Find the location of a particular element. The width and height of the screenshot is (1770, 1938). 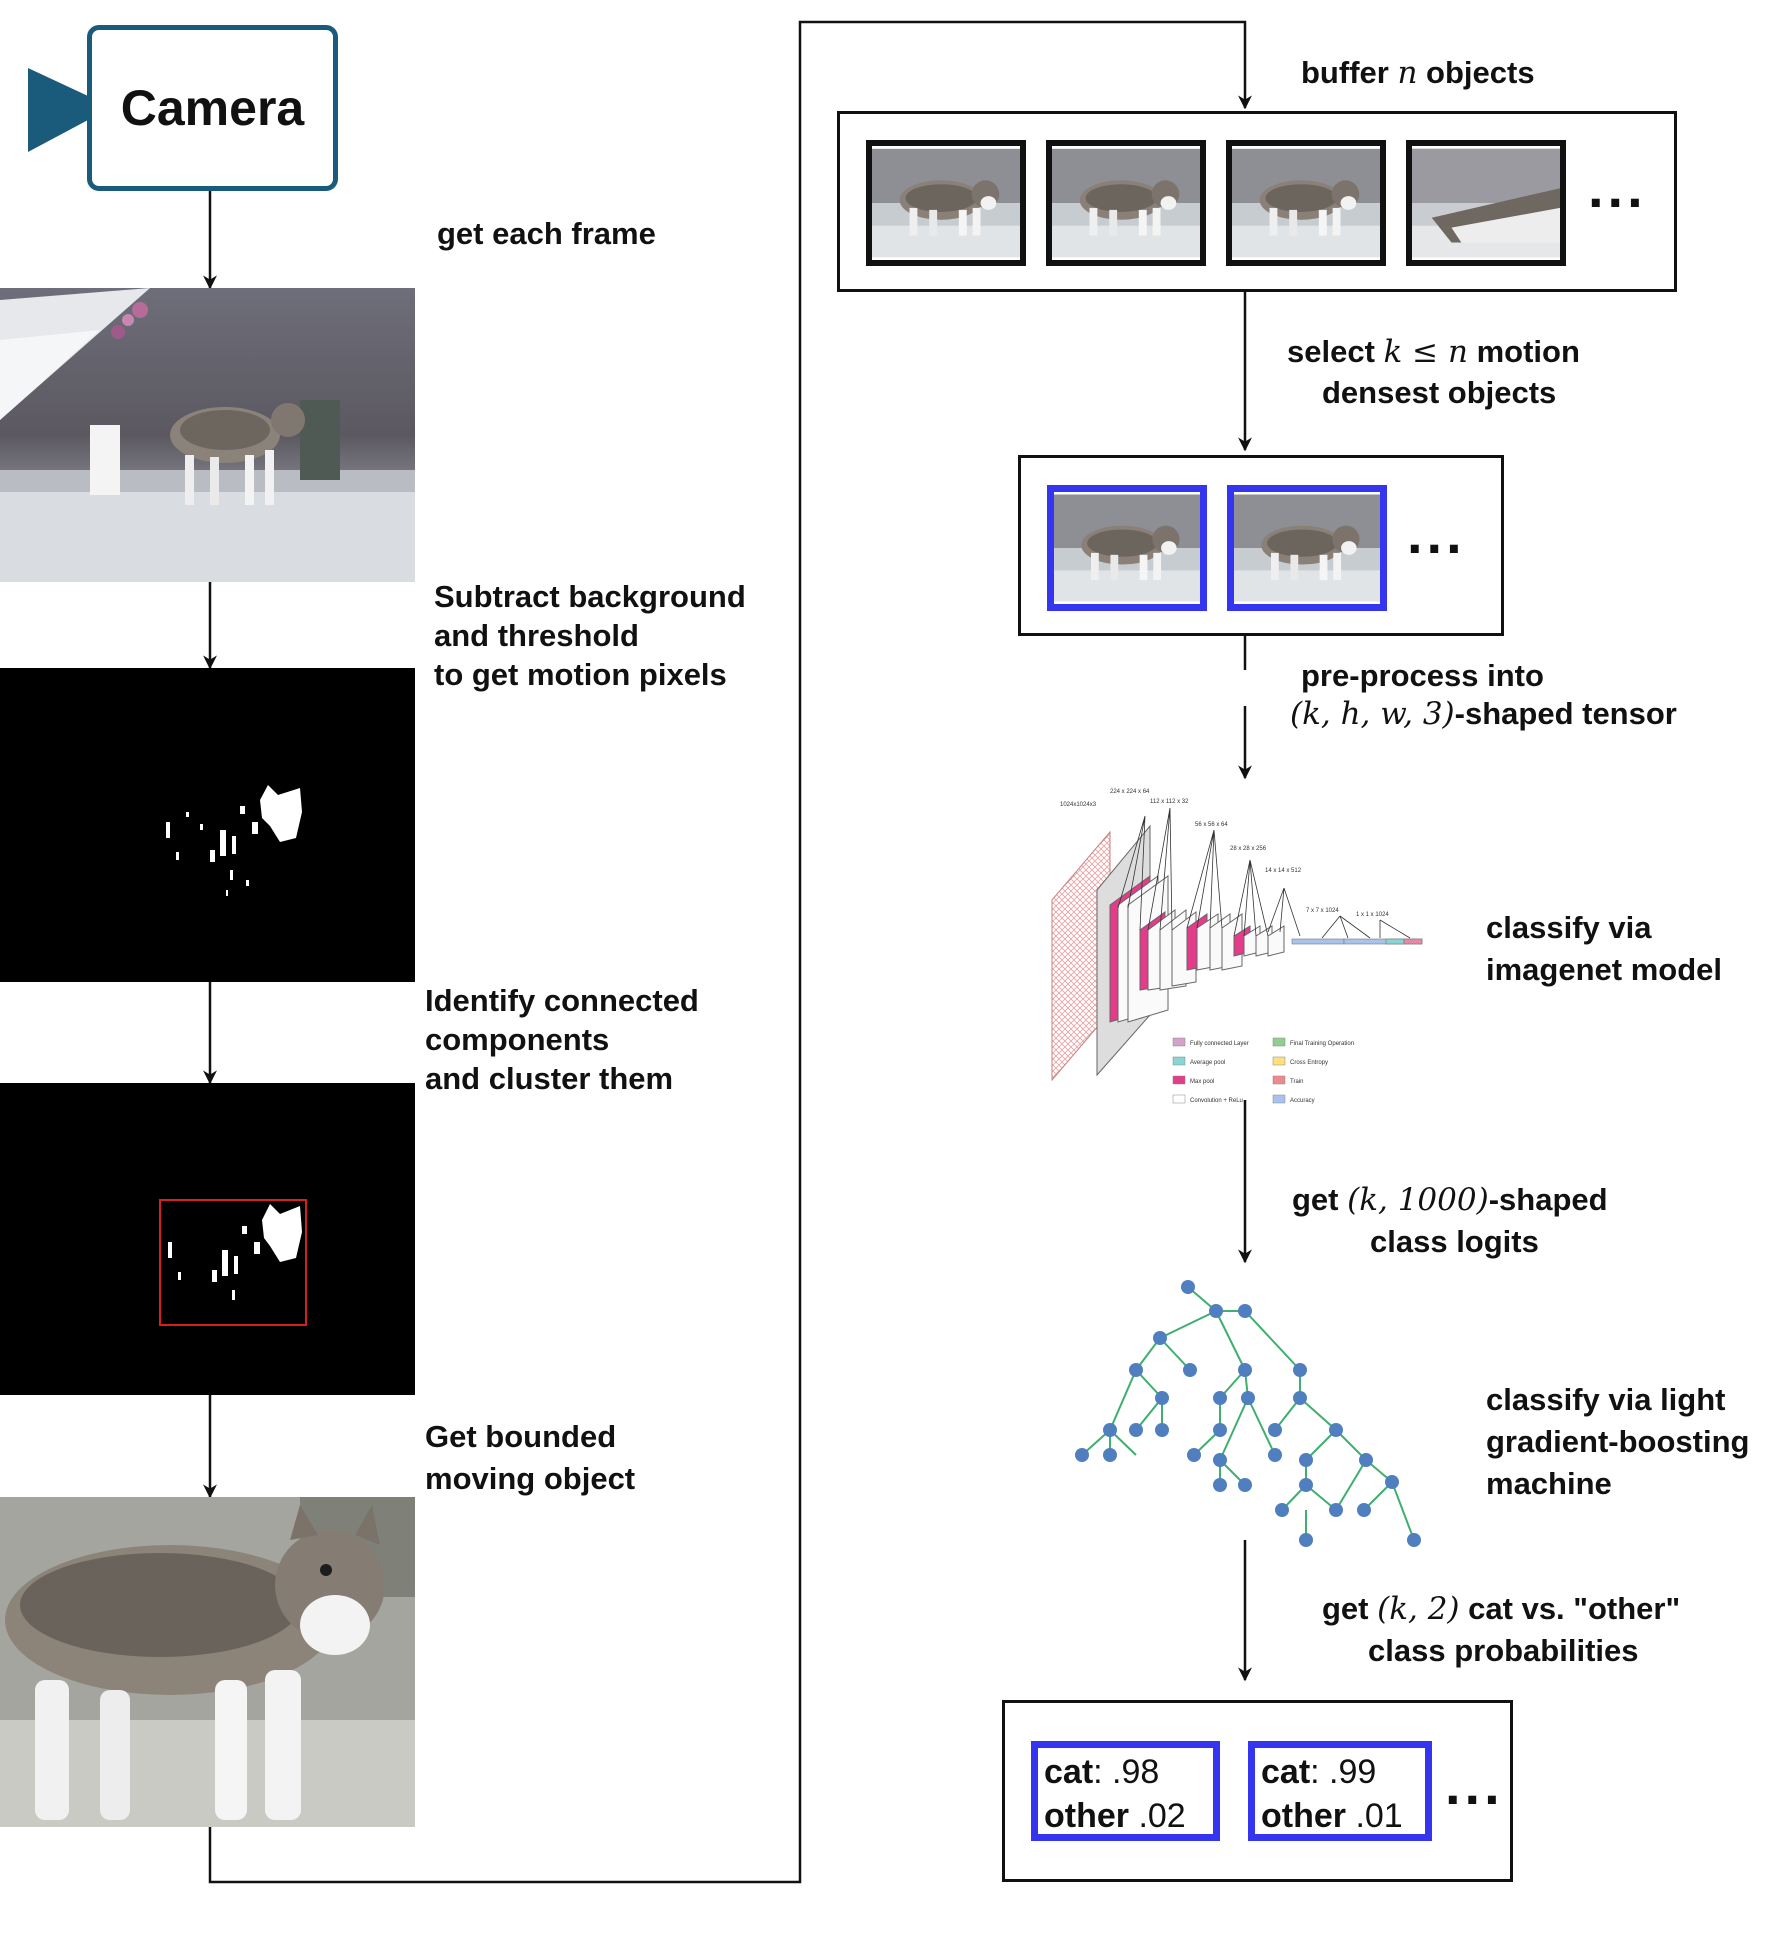

result-card-1: cat: .98 other .02 is located at coordinates (1125, 1791).